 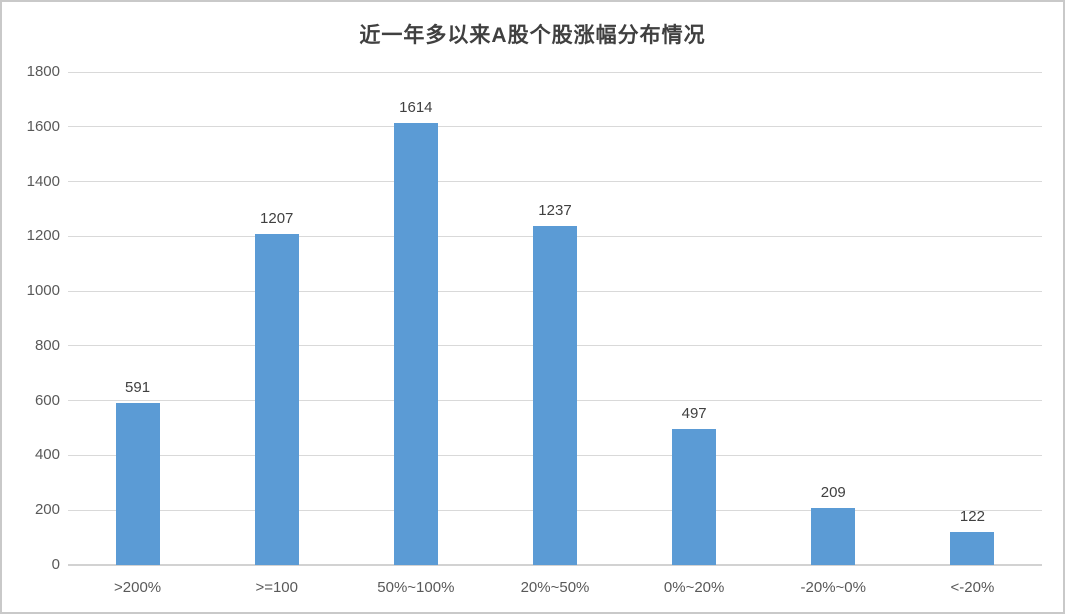 What do you see at coordinates (416, 107) in the screenshot?
I see `bar-value-label: 1614` at bounding box center [416, 107].